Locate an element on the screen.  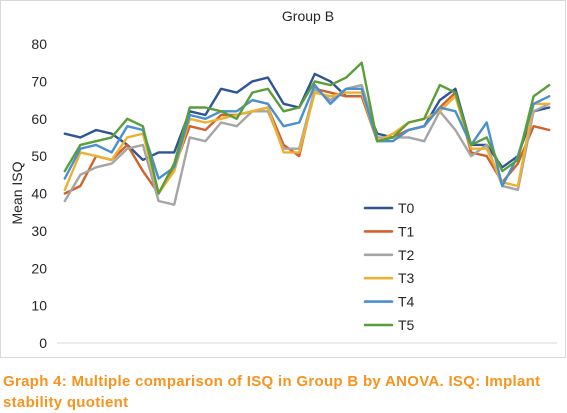
y-tick-labels: 0 10 20 30 40 50 60 70 80 is located at coordinates (39, 193).